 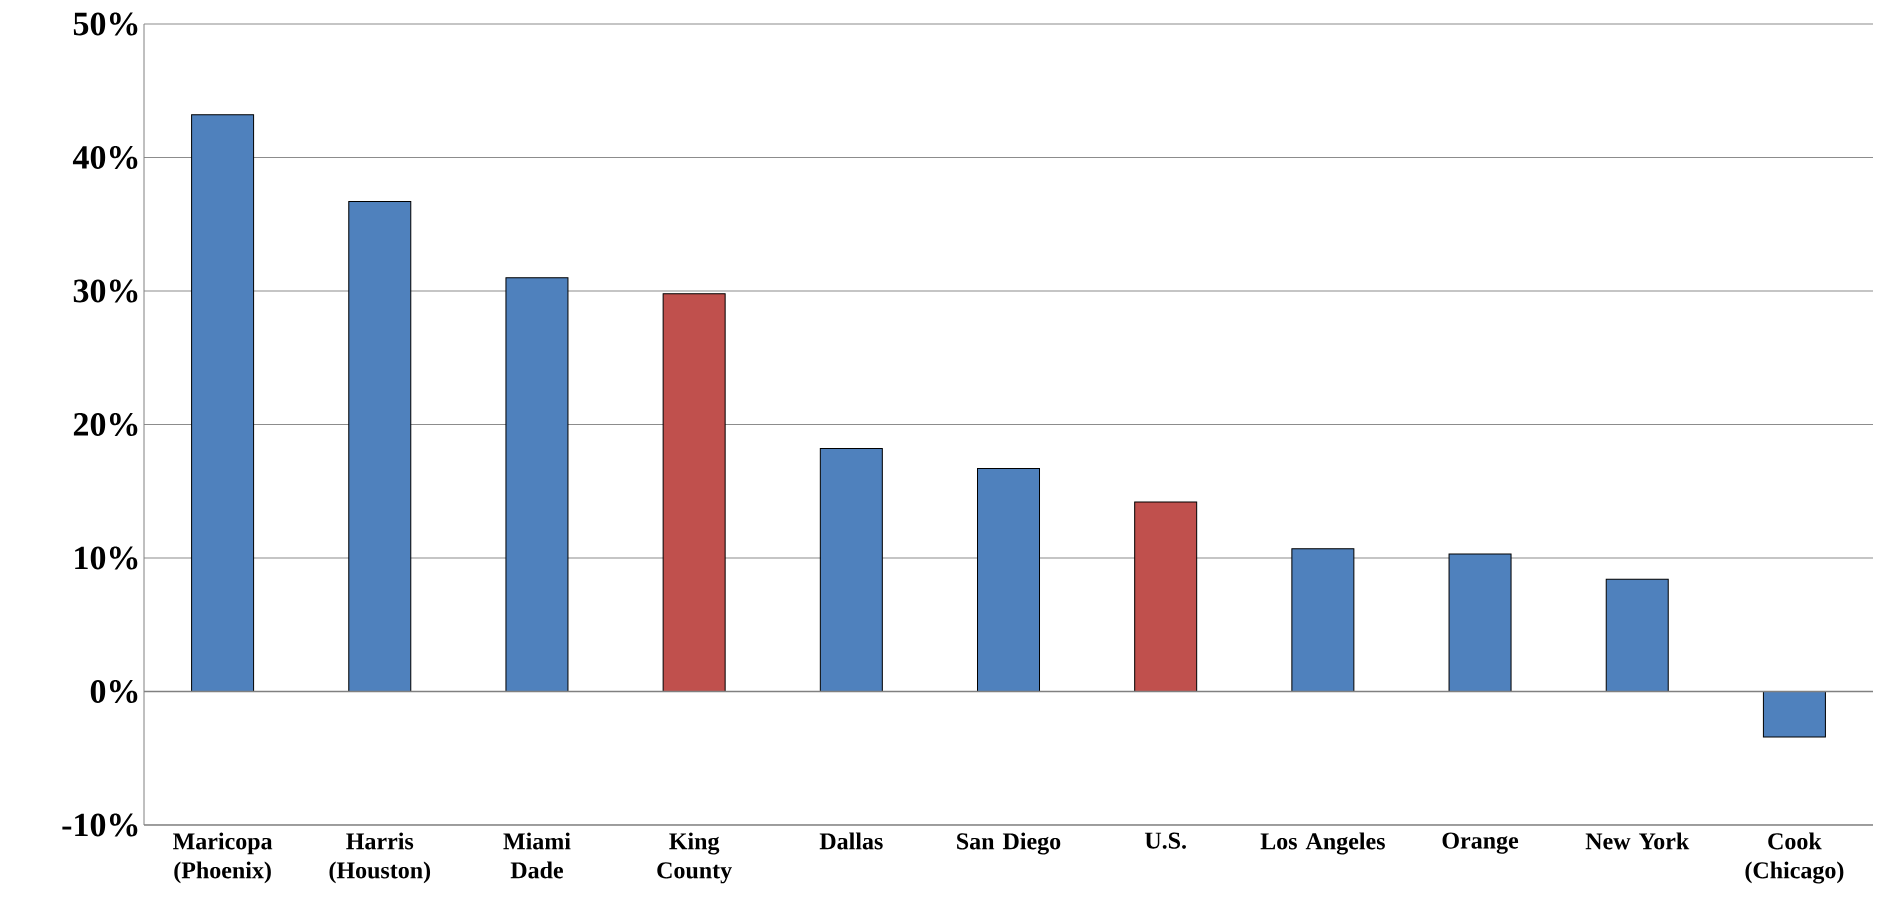 What do you see at coordinates (105, 157) in the screenshot?
I see `y-tick-label: 40%` at bounding box center [105, 157].